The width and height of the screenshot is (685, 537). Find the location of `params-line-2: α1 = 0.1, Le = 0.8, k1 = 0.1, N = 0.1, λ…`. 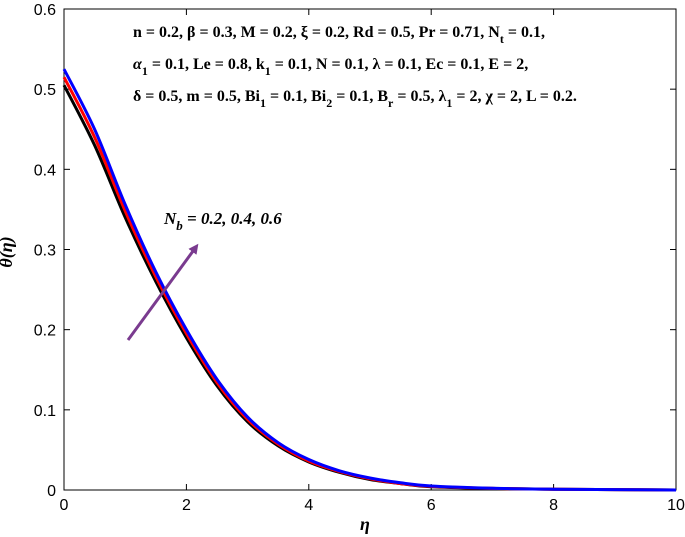

params-line-2: α1 = 0.1, Le = 0.8, k1 = 0.1, N = 0.1, λ… is located at coordinates (330, 67).